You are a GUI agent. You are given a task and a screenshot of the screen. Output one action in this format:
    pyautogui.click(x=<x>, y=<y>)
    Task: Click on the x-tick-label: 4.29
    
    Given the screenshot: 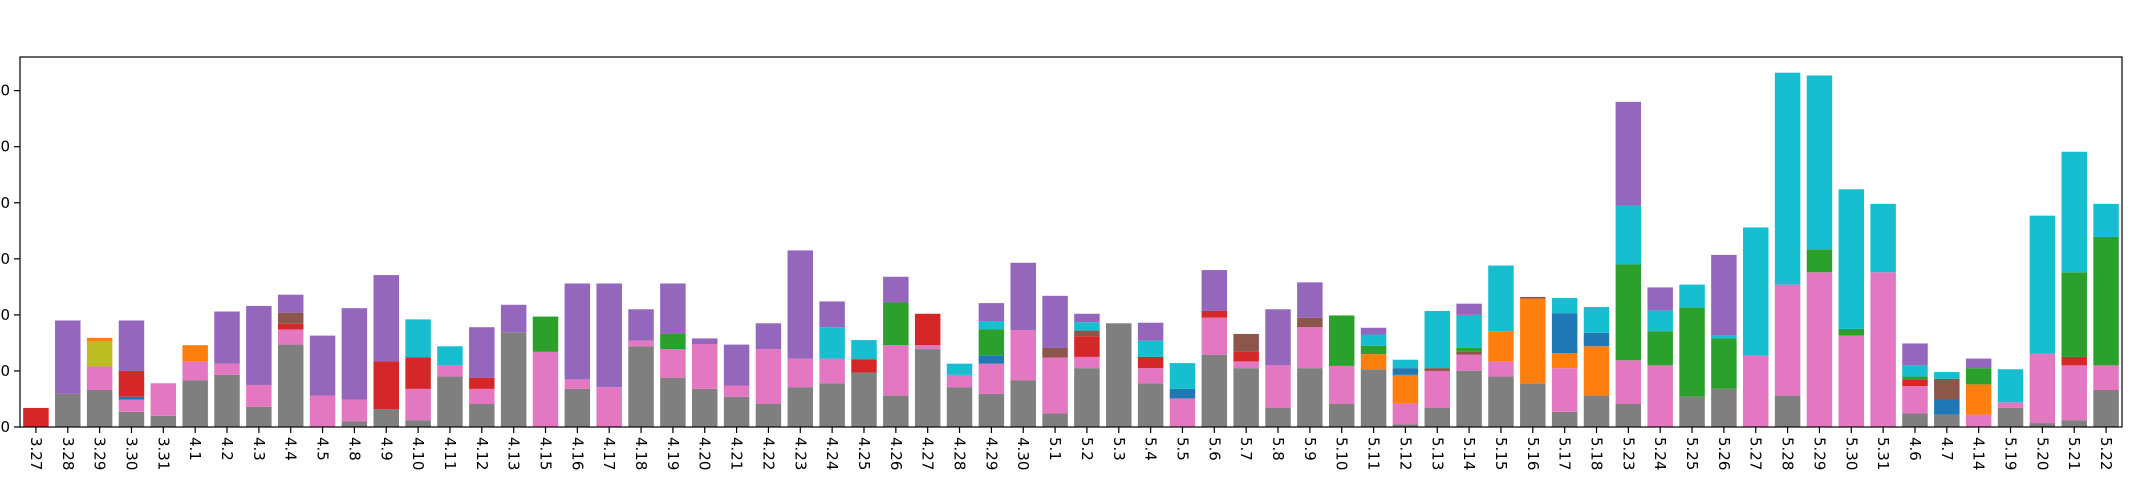 What is the action you would take?
    pyautogui.click(x=991, y=453)
    